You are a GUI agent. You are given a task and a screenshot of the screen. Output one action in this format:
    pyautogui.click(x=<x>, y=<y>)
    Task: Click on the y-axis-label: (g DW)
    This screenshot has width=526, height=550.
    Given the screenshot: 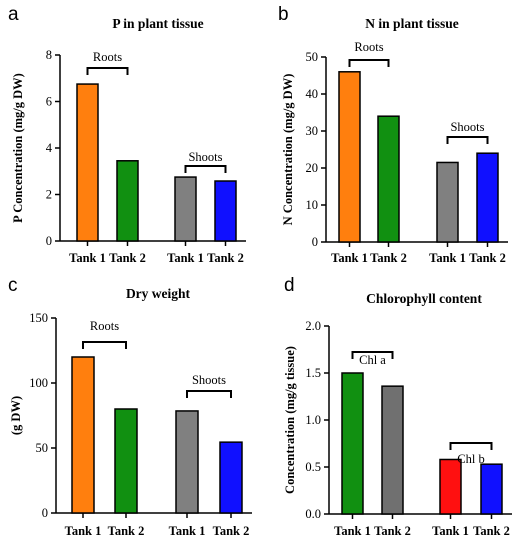 What is the action you would take?
    pyautogui.click(x=16, y=415)
    